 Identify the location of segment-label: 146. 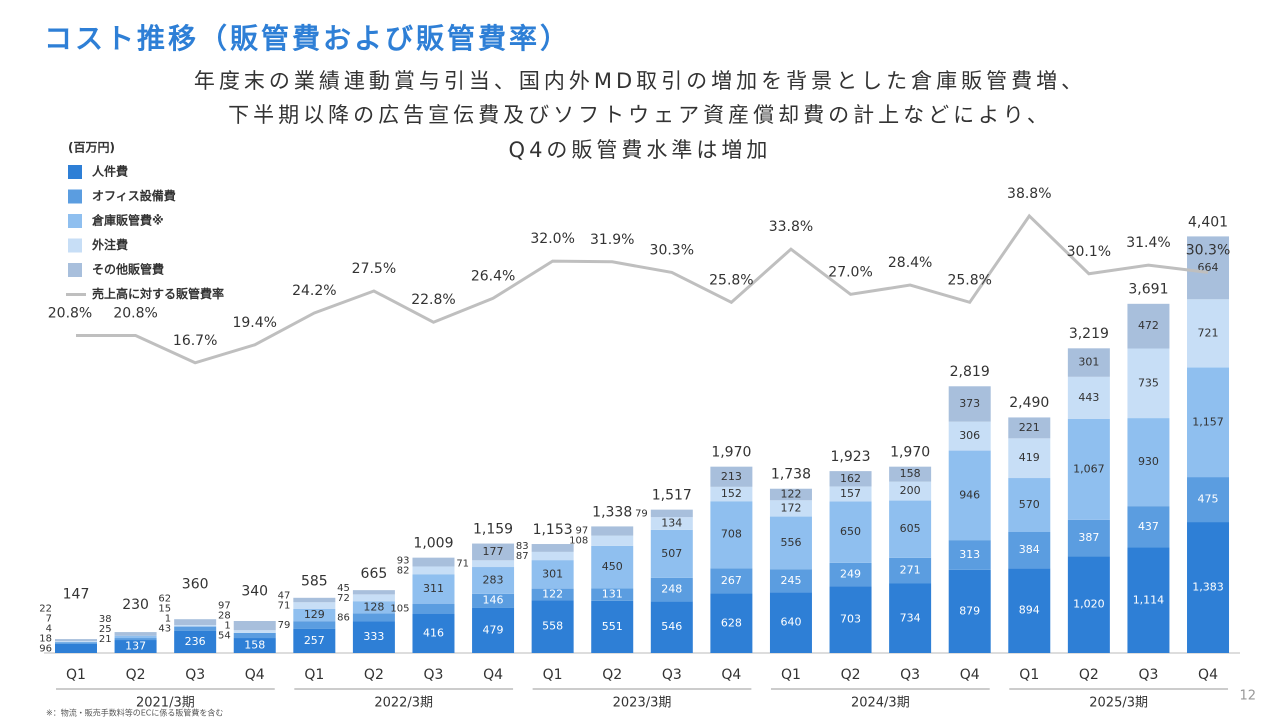
(493, 600).